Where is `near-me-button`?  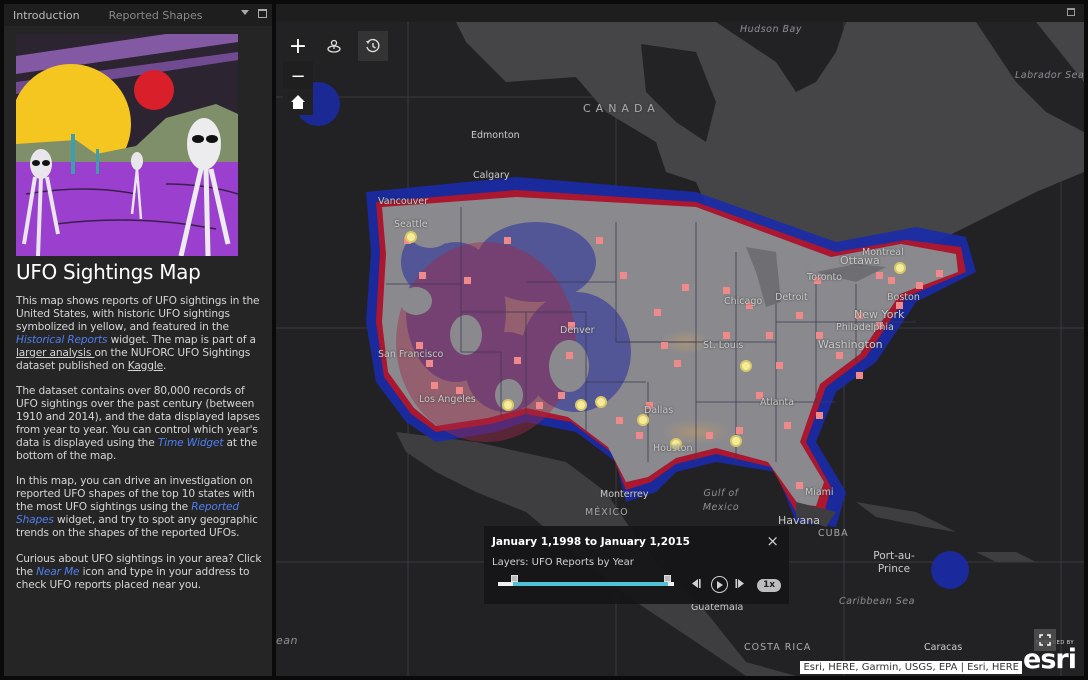
near-me-button is located at coordinates (334, 46).